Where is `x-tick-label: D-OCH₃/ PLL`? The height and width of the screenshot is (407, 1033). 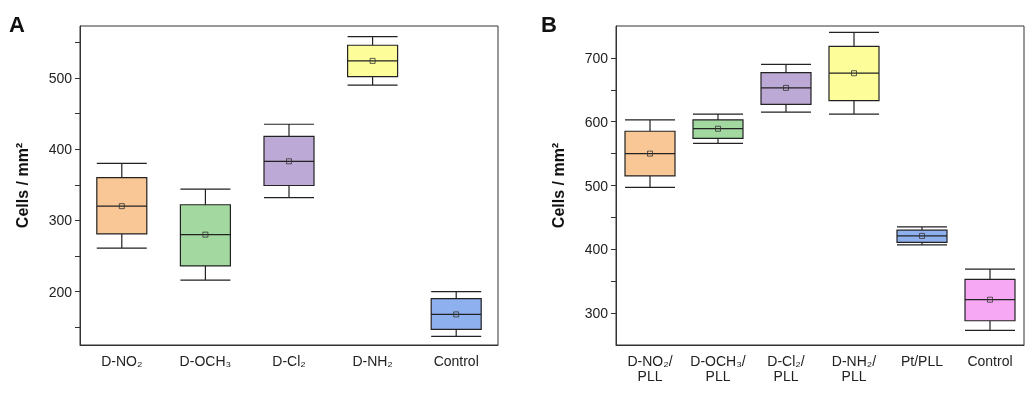 x-tick-label: D-OCH₃/ PLL is located at coordinates (718, 368).